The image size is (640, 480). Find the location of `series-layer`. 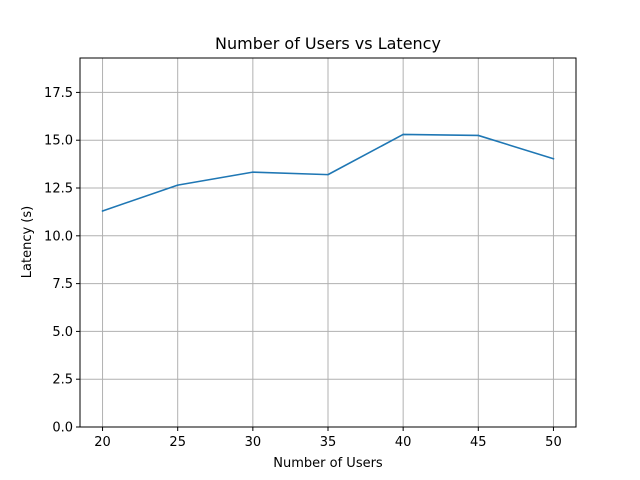

series-layer is located at coordinates (328, 172).